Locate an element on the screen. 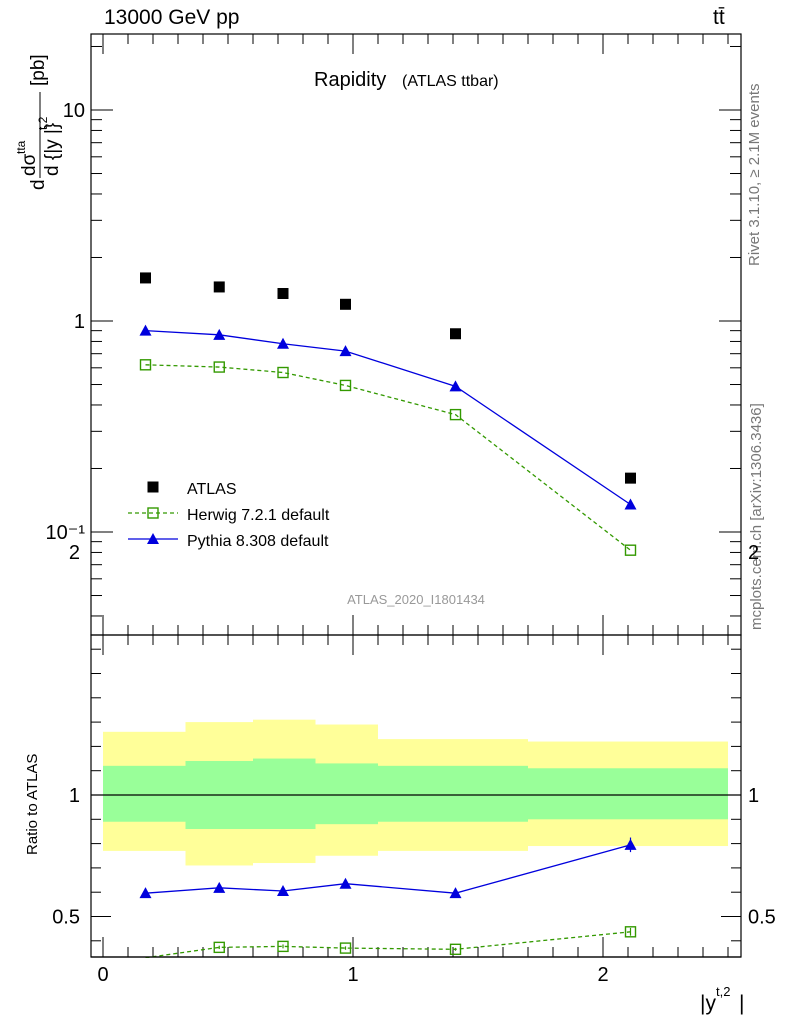 This screenshot has height=1024, width=786. y-axis-label-numerator: dσ is located at coordinates (29, 164).